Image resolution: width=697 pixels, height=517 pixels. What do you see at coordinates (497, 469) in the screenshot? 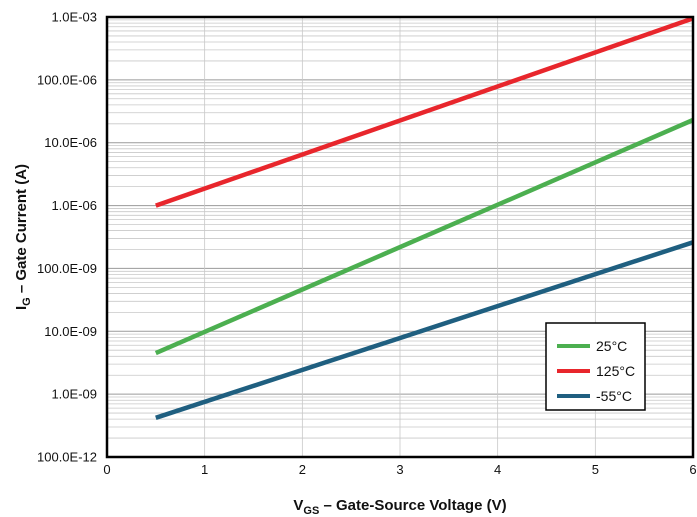
I see `x-tick-label: 4` at bounding box center [497, 469].